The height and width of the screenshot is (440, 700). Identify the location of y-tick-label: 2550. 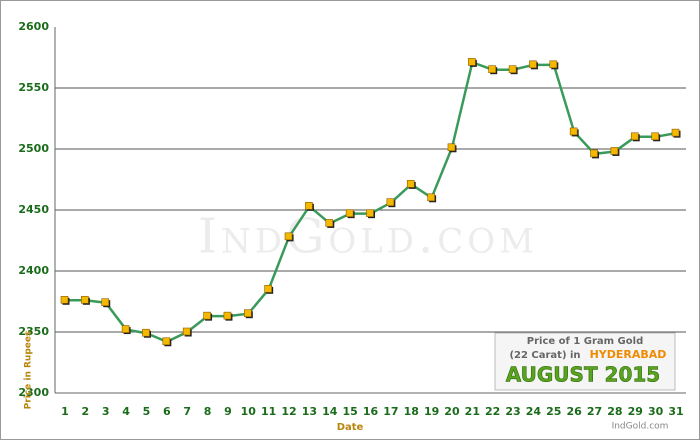
(33, 87).